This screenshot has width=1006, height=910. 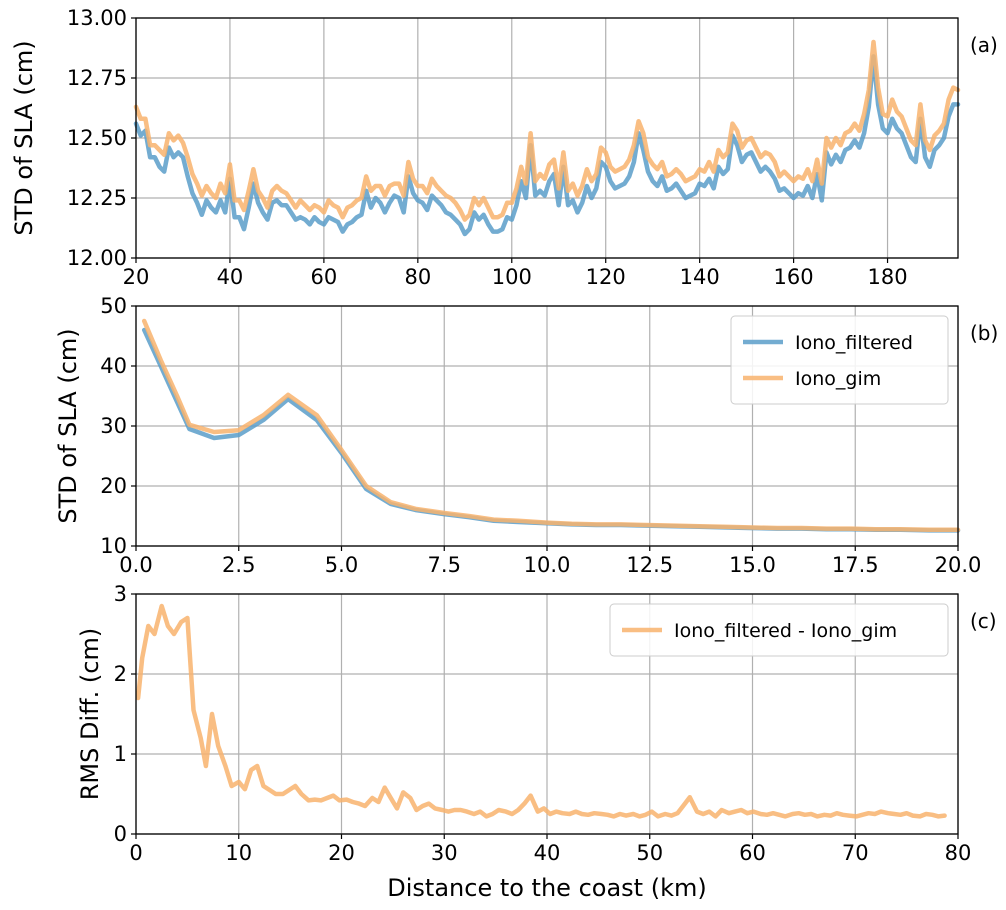 What do you see at coordinates (120, 754) in the screenshot?
I see `y-tick-label: 1` at bounding box center [120, 754].